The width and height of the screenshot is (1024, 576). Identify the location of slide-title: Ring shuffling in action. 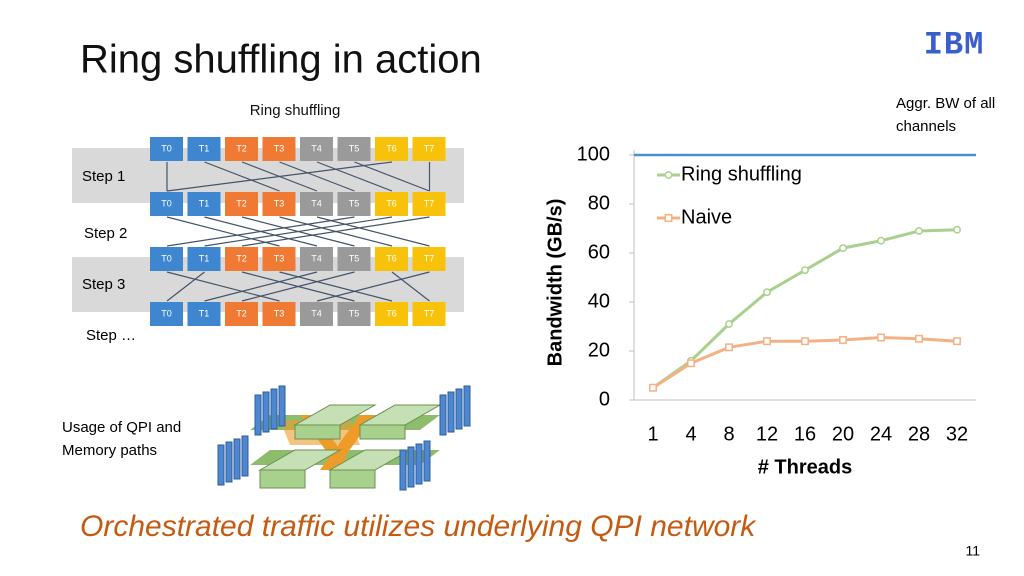
(281, 60).